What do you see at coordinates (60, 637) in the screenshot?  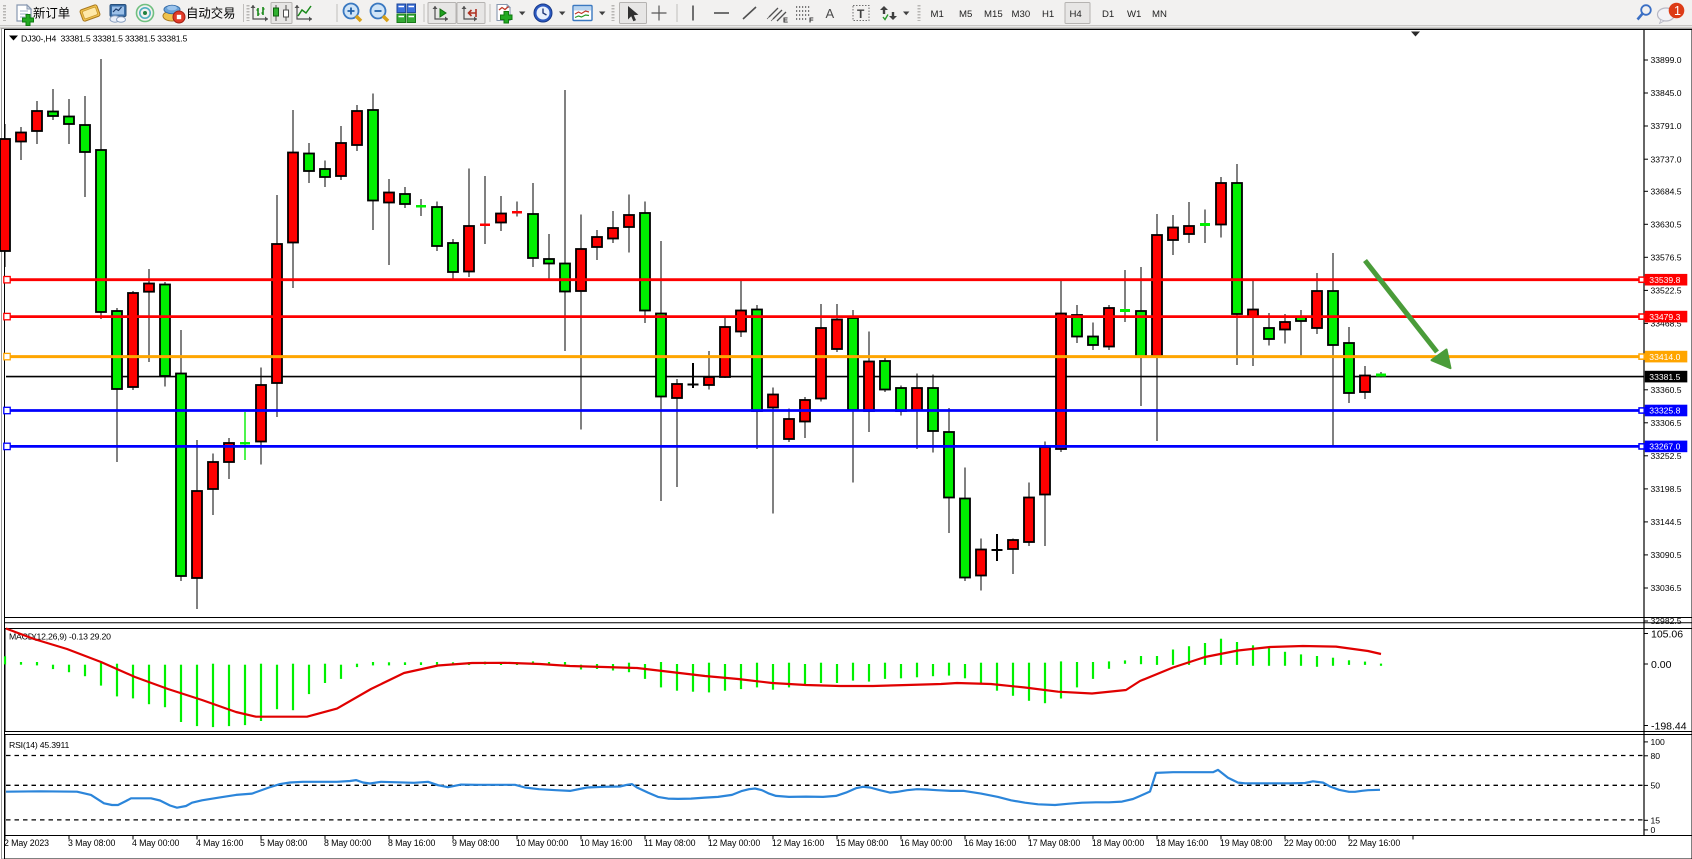 I see `svg-text: MACD(12,26,9) -0.13 29.20` at bounding box center [60, 637].